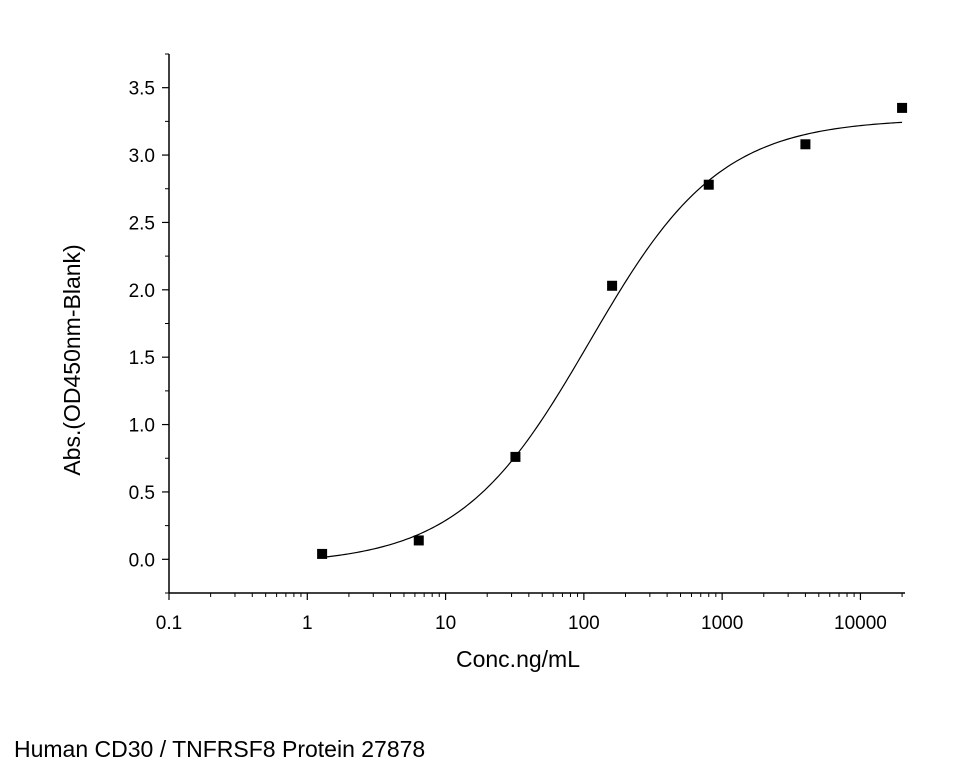 This screenshot has height=777, width=959. What do you see at coordinates (142, 89) in the screenshot?
I see `y-tick-label: 3.5` at bounding box center [142, 89].